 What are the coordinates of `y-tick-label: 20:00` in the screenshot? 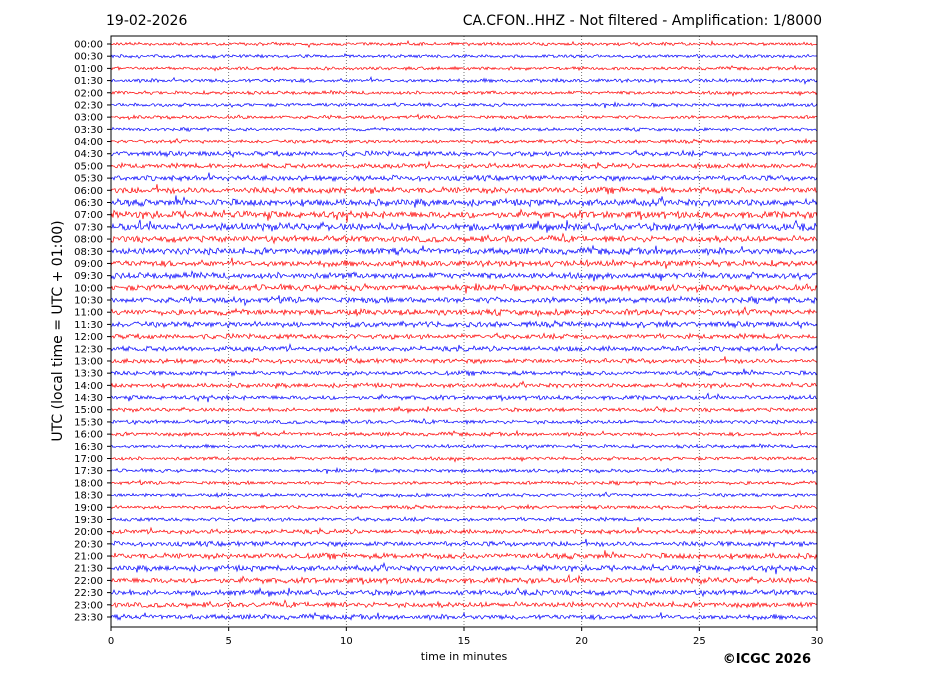 It's located at (88, 532).